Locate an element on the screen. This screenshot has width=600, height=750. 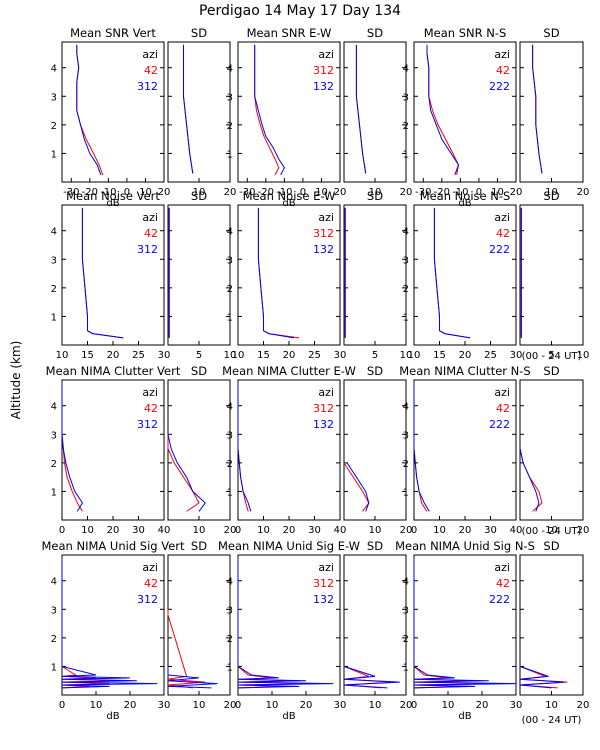
panel-1-2: Mean Noise E-W 1 2 3 4 10 15 20 25 30 azi 312 132 is located at coordinates (287, 275).